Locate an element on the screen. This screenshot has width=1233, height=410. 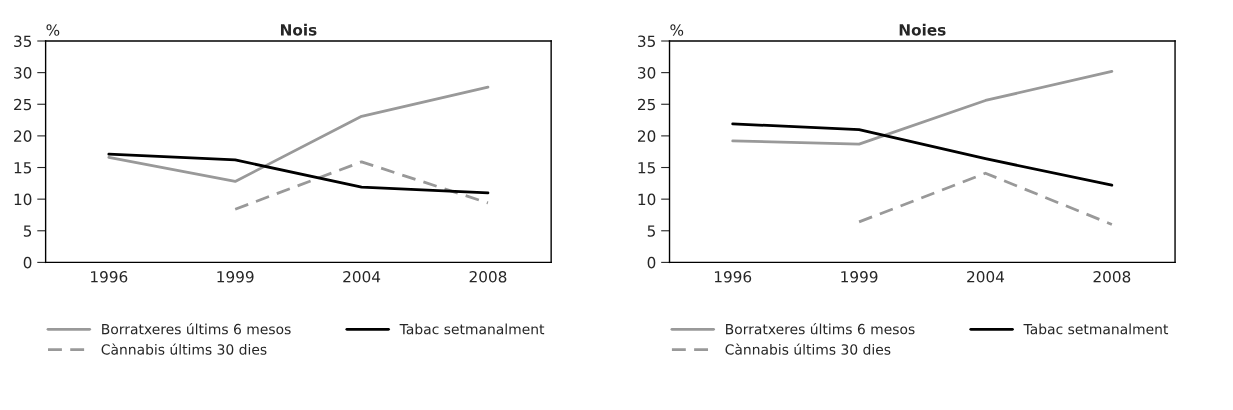
chart-title: Nois is located at coordinates (298, 29).